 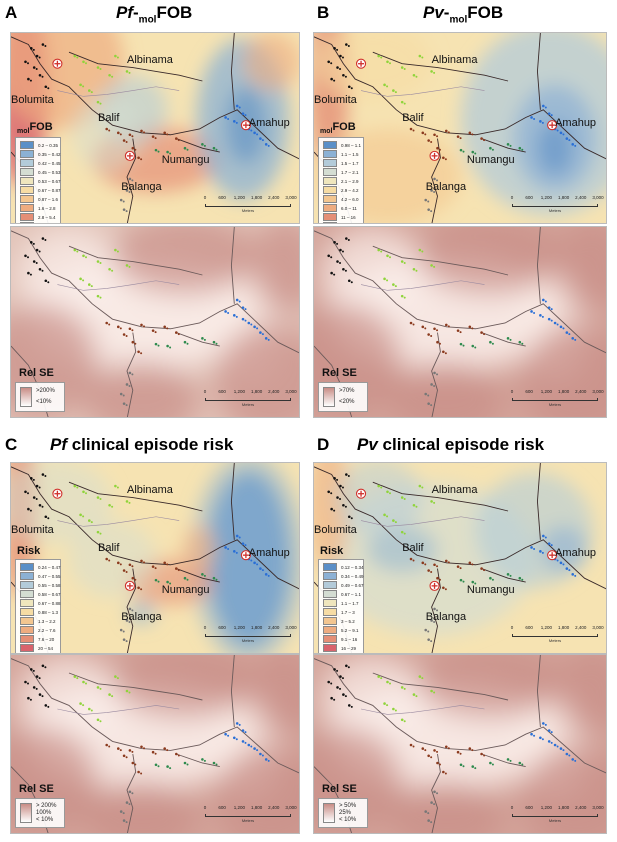 What do you see at coordinates (348, 224) in the screenshot?
I see `legend-label: 16 – 21` at bounding box center [348, 224].